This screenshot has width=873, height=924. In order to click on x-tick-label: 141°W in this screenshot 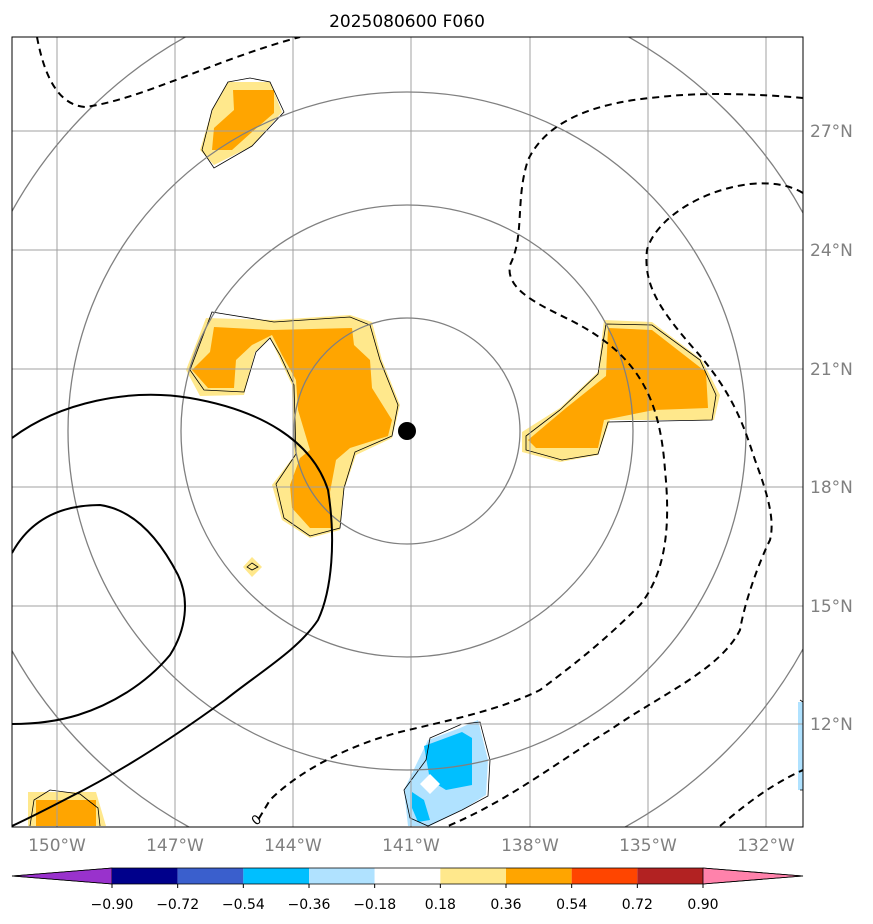, I will do `click(411, 846)`.